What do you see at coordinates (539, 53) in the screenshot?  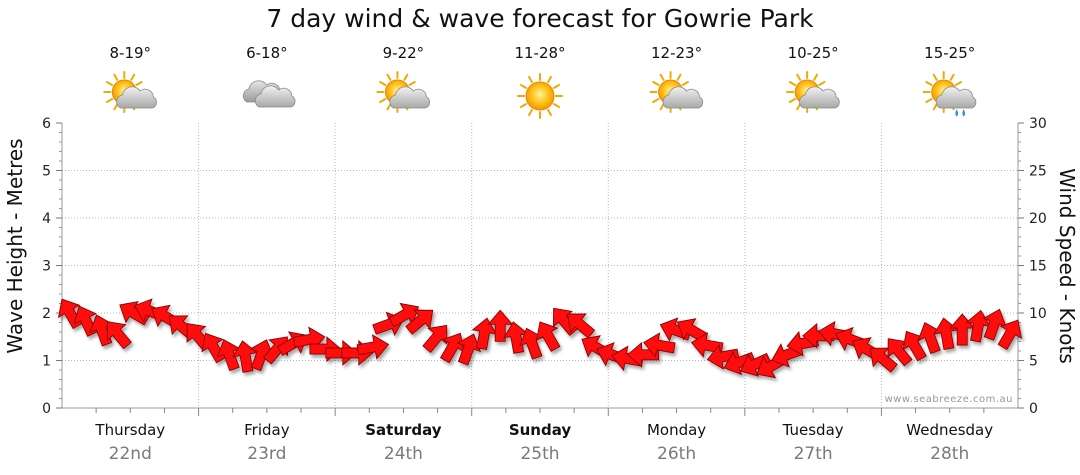 I see `temperature-label: 11-28°` at bounding box center [539, 53].